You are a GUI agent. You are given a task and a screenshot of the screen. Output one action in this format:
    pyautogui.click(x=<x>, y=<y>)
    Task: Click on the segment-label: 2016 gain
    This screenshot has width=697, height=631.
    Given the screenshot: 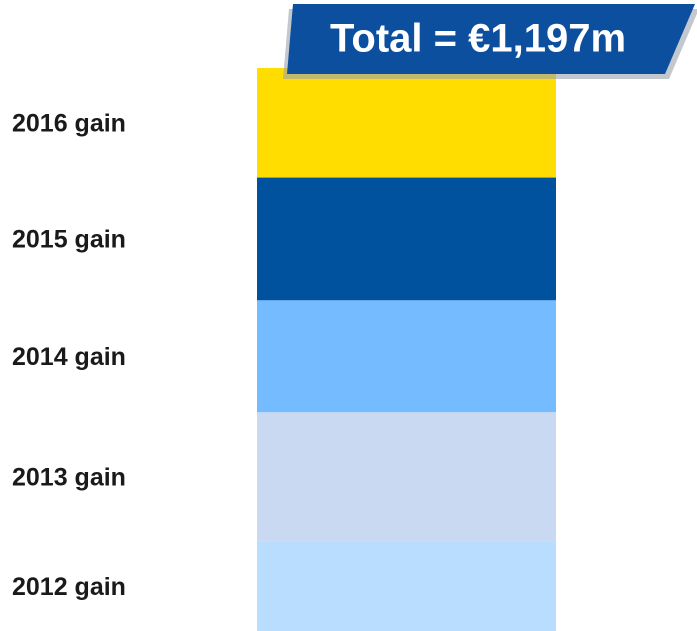 What is the action you would take?
    pyautogui.click(x=69, y=123)
    